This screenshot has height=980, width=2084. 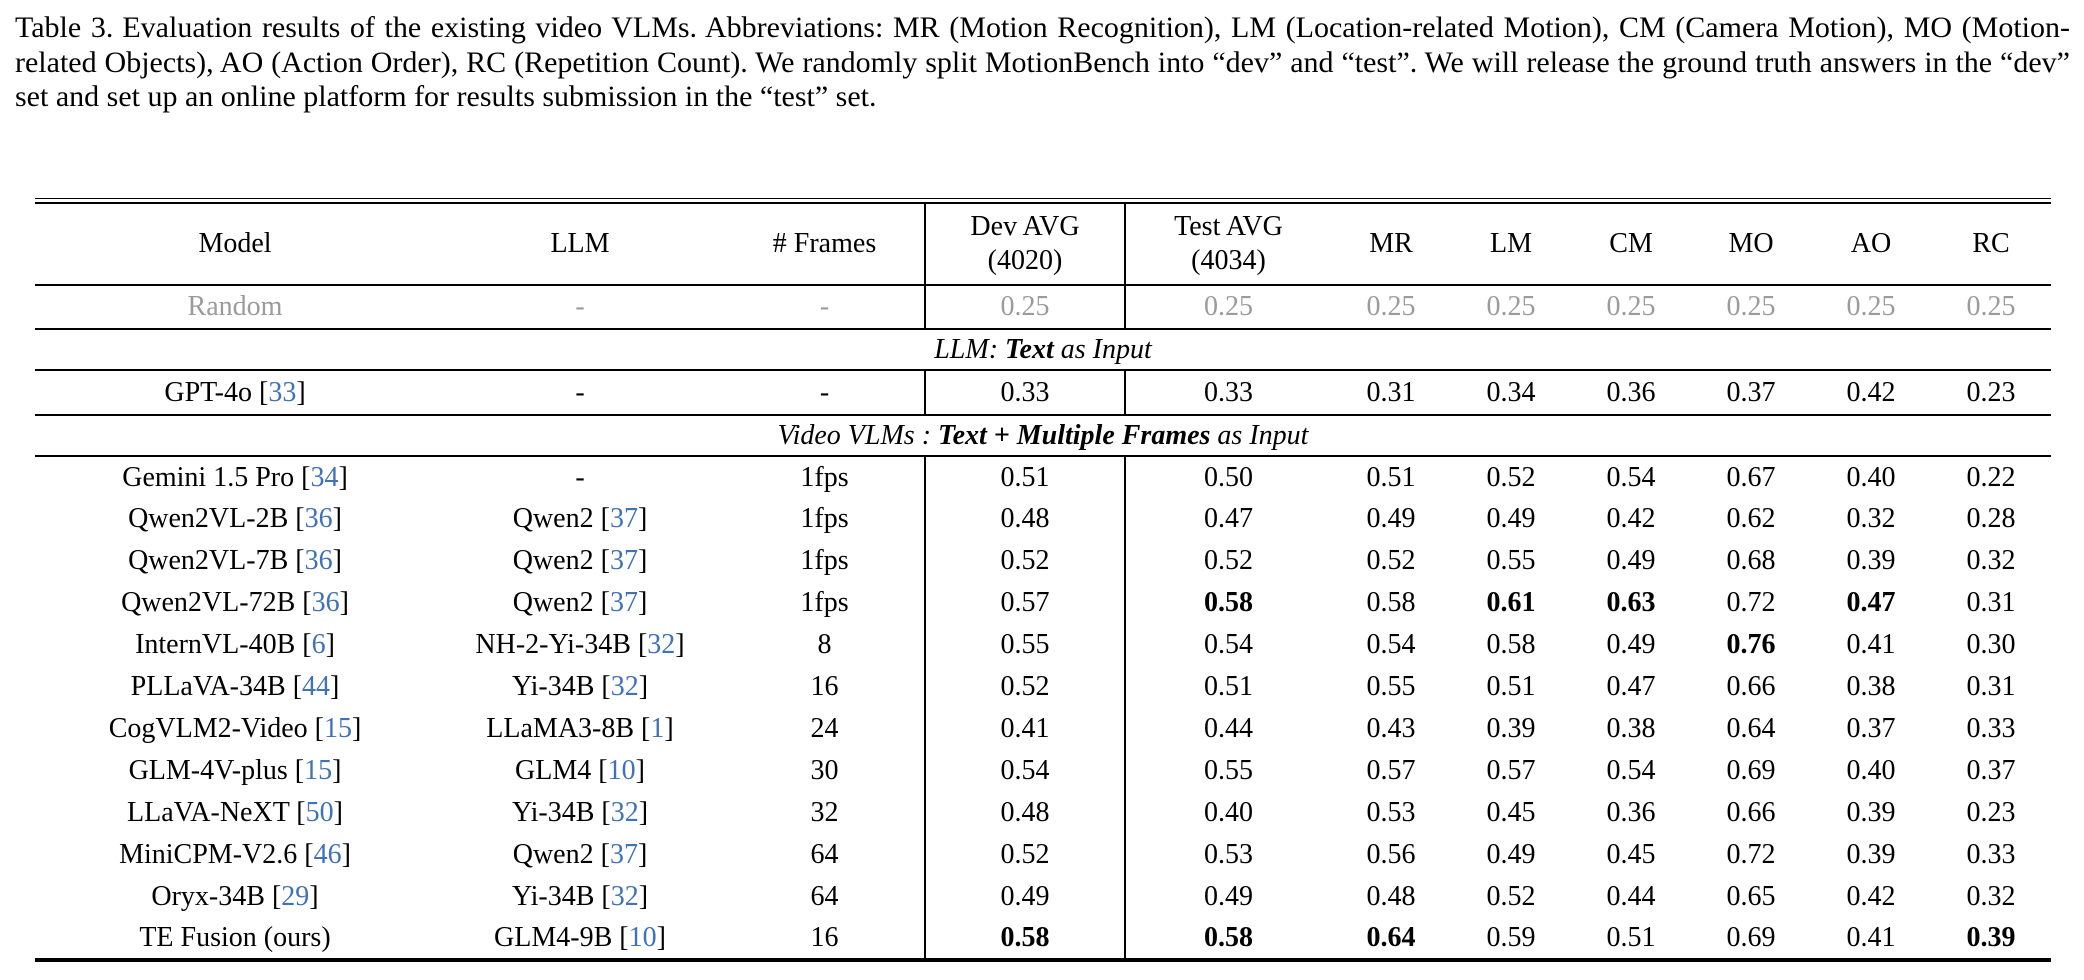 I want to click on model-cell: LLaVA-NeXT [50], so click(x=235, y=812).